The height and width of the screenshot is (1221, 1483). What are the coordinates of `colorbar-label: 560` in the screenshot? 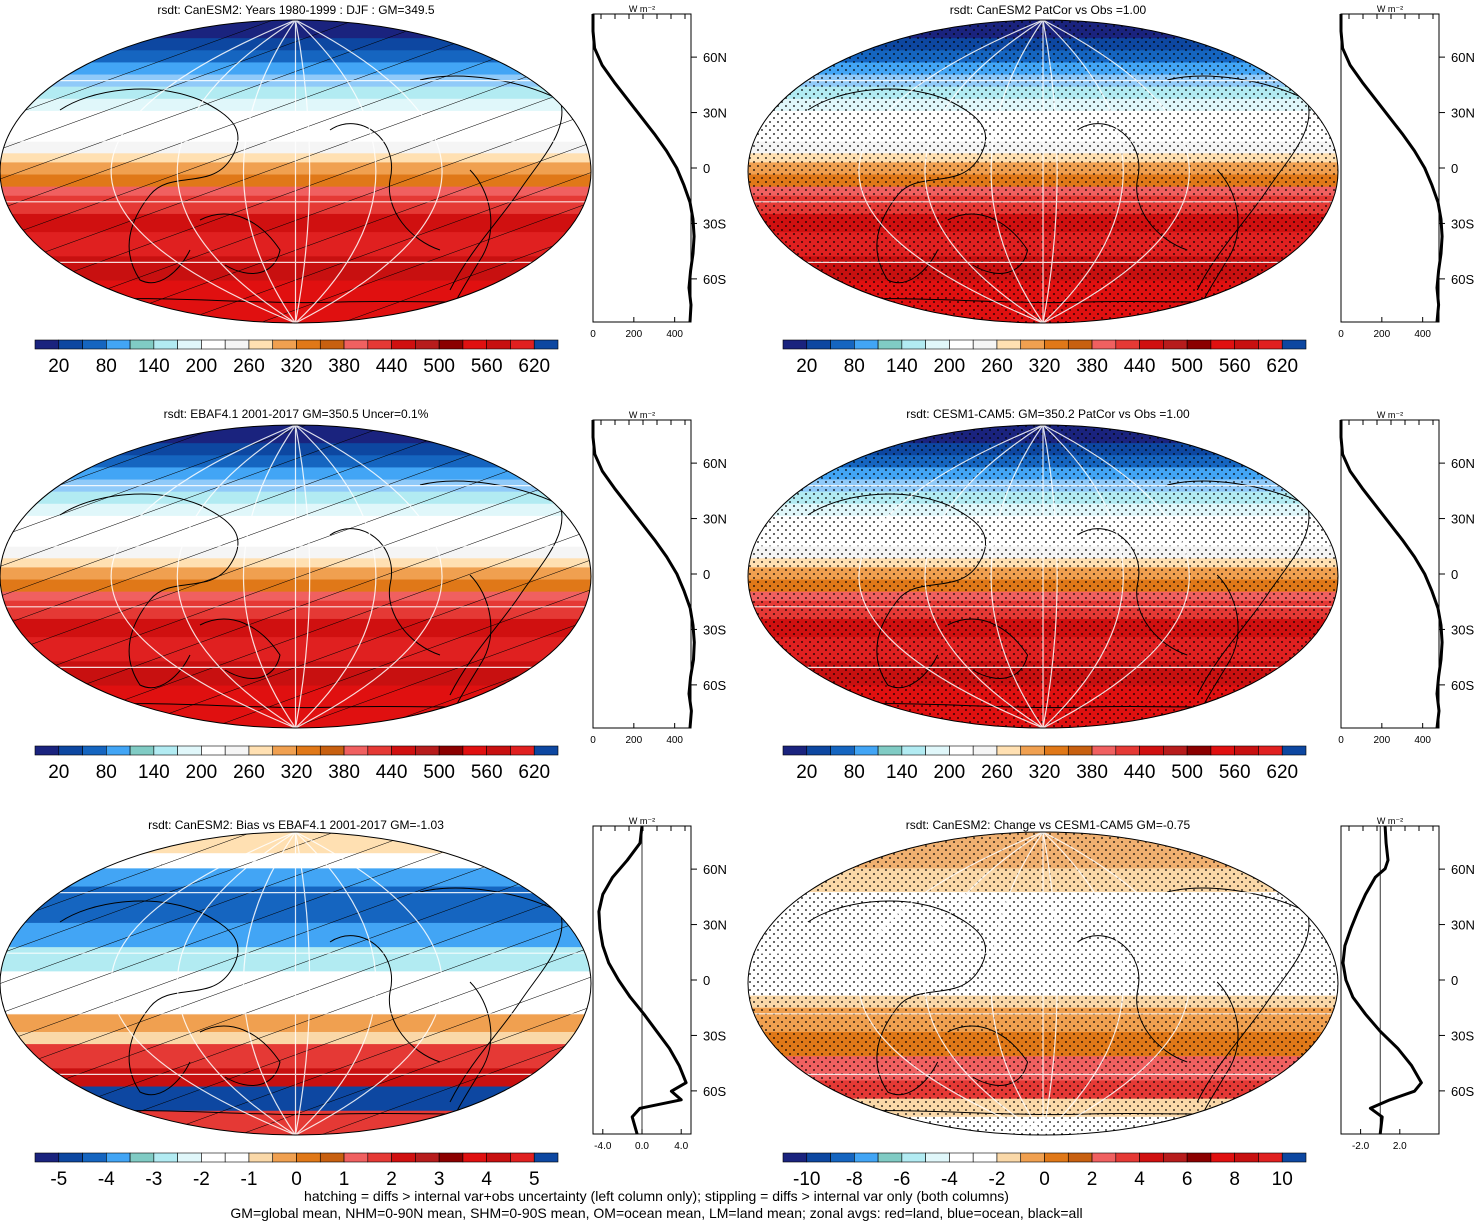 It's located at (487, 366).